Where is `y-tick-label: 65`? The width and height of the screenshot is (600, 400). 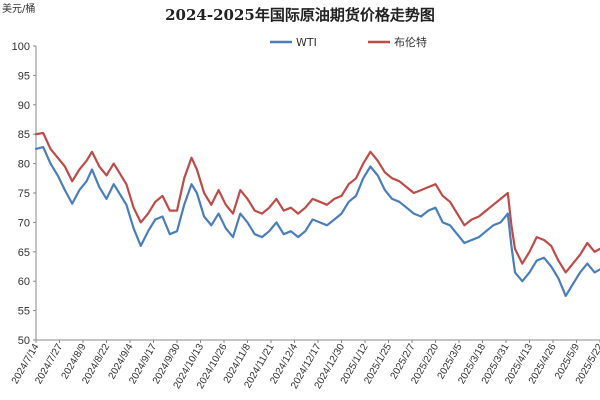
y-tick-label: 65 is located at coordinates (24, 253).